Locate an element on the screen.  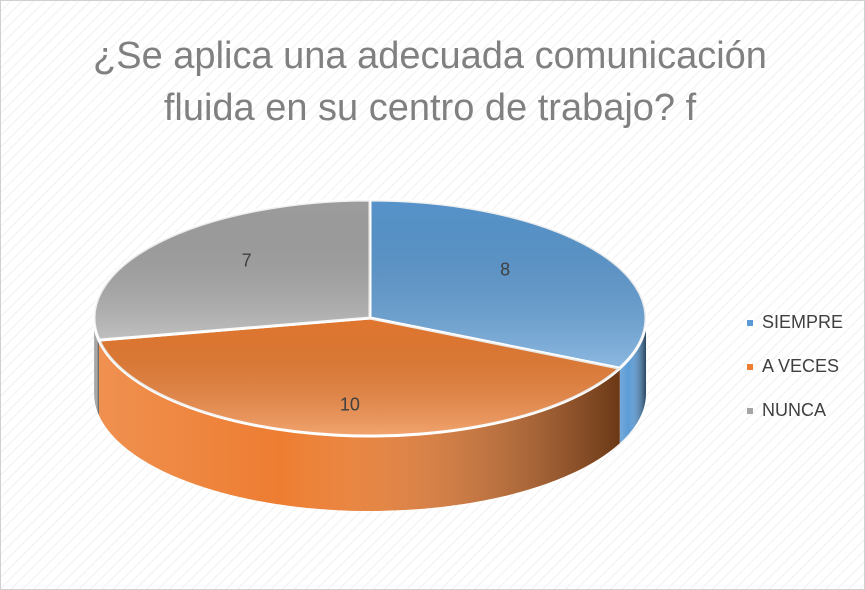
data-label: 8 is located at coordinates (505, 269).